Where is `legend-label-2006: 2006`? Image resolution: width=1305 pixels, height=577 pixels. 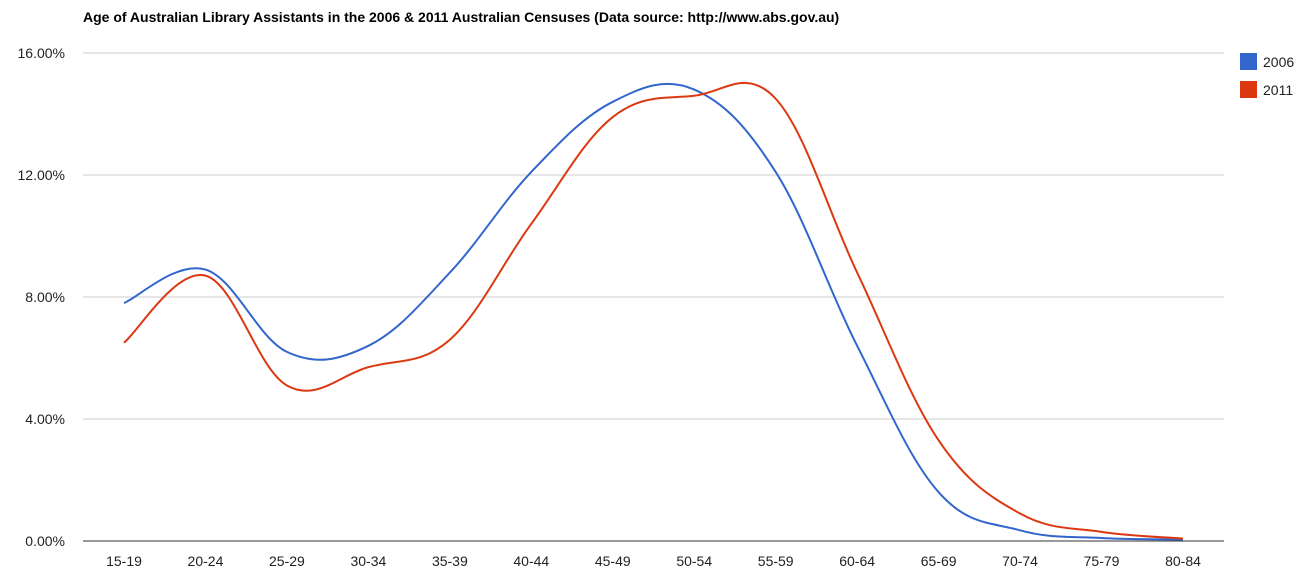 legend-label-2006: 2006 is located at coordinates (1278, 62).